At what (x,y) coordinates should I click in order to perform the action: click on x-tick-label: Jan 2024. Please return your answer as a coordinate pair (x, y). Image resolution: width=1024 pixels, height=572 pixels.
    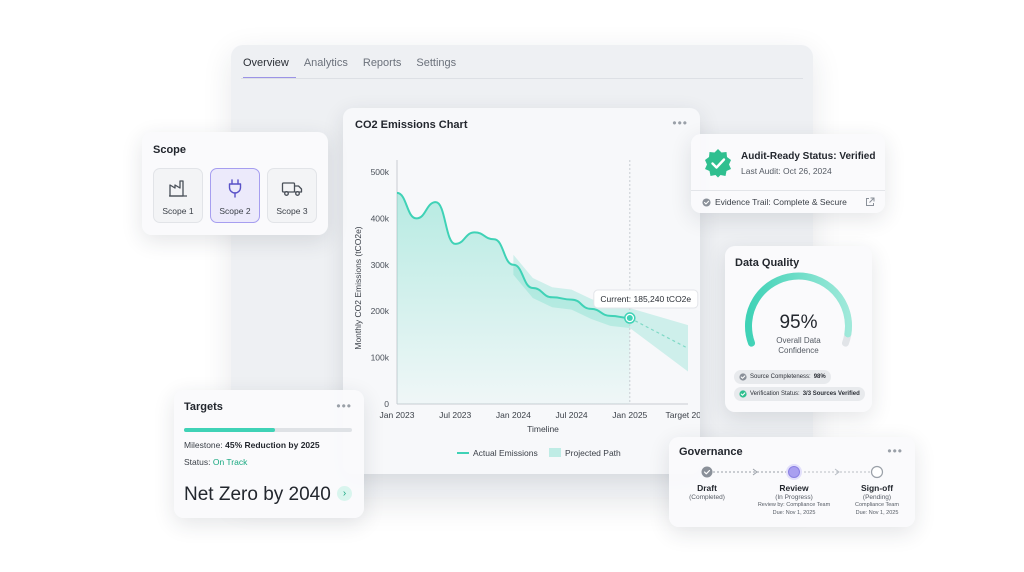
    Looking at the image, I should click on (513, 415).